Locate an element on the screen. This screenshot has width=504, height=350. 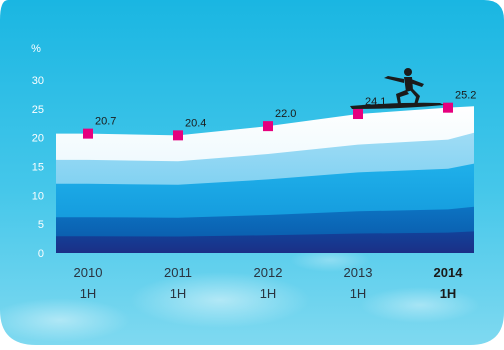
y-tick-label: 20 is located at coordinates (38, 139).